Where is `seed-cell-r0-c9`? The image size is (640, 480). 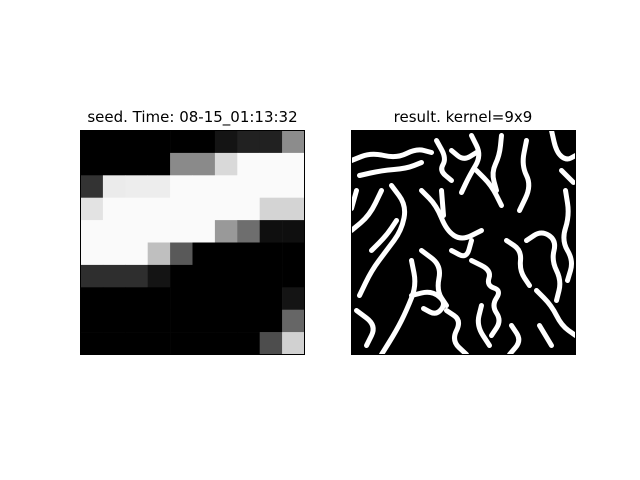 seed-cell-r0-c9 is located at coordinates (293, 142).